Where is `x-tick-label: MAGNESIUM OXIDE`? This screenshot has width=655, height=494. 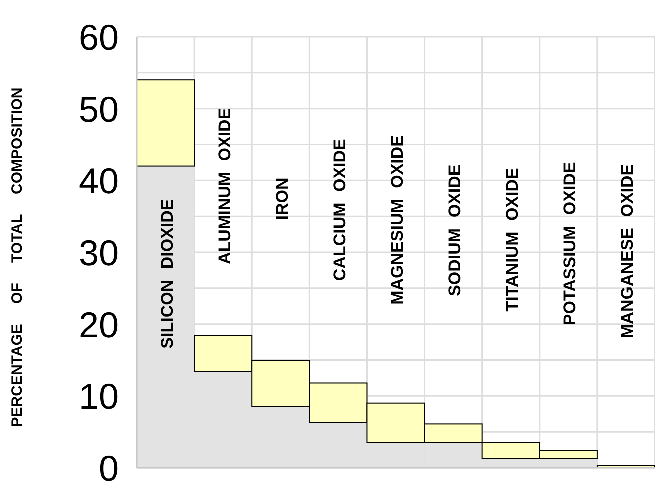
x-tick-label: MAGNESIUM OXIDE is located at coordinates (397, 220).